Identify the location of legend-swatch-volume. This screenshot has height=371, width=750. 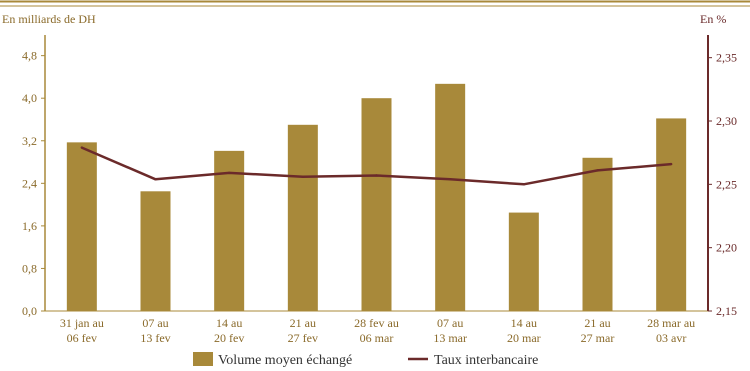
(203, 359).